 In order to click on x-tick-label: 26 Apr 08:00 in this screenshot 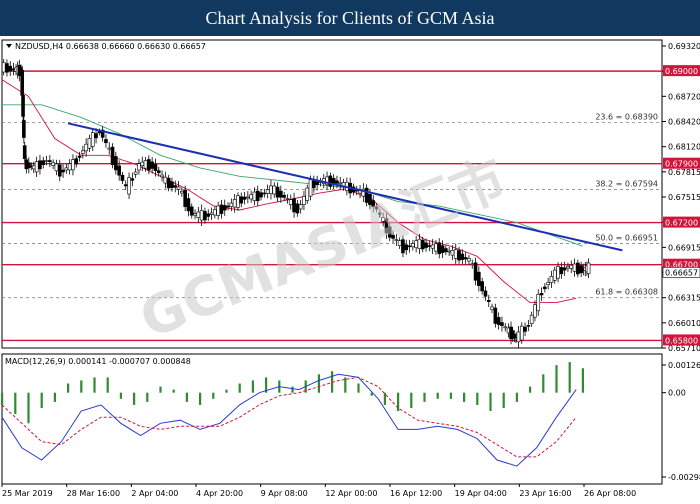, I will do `click(610, 493)`.